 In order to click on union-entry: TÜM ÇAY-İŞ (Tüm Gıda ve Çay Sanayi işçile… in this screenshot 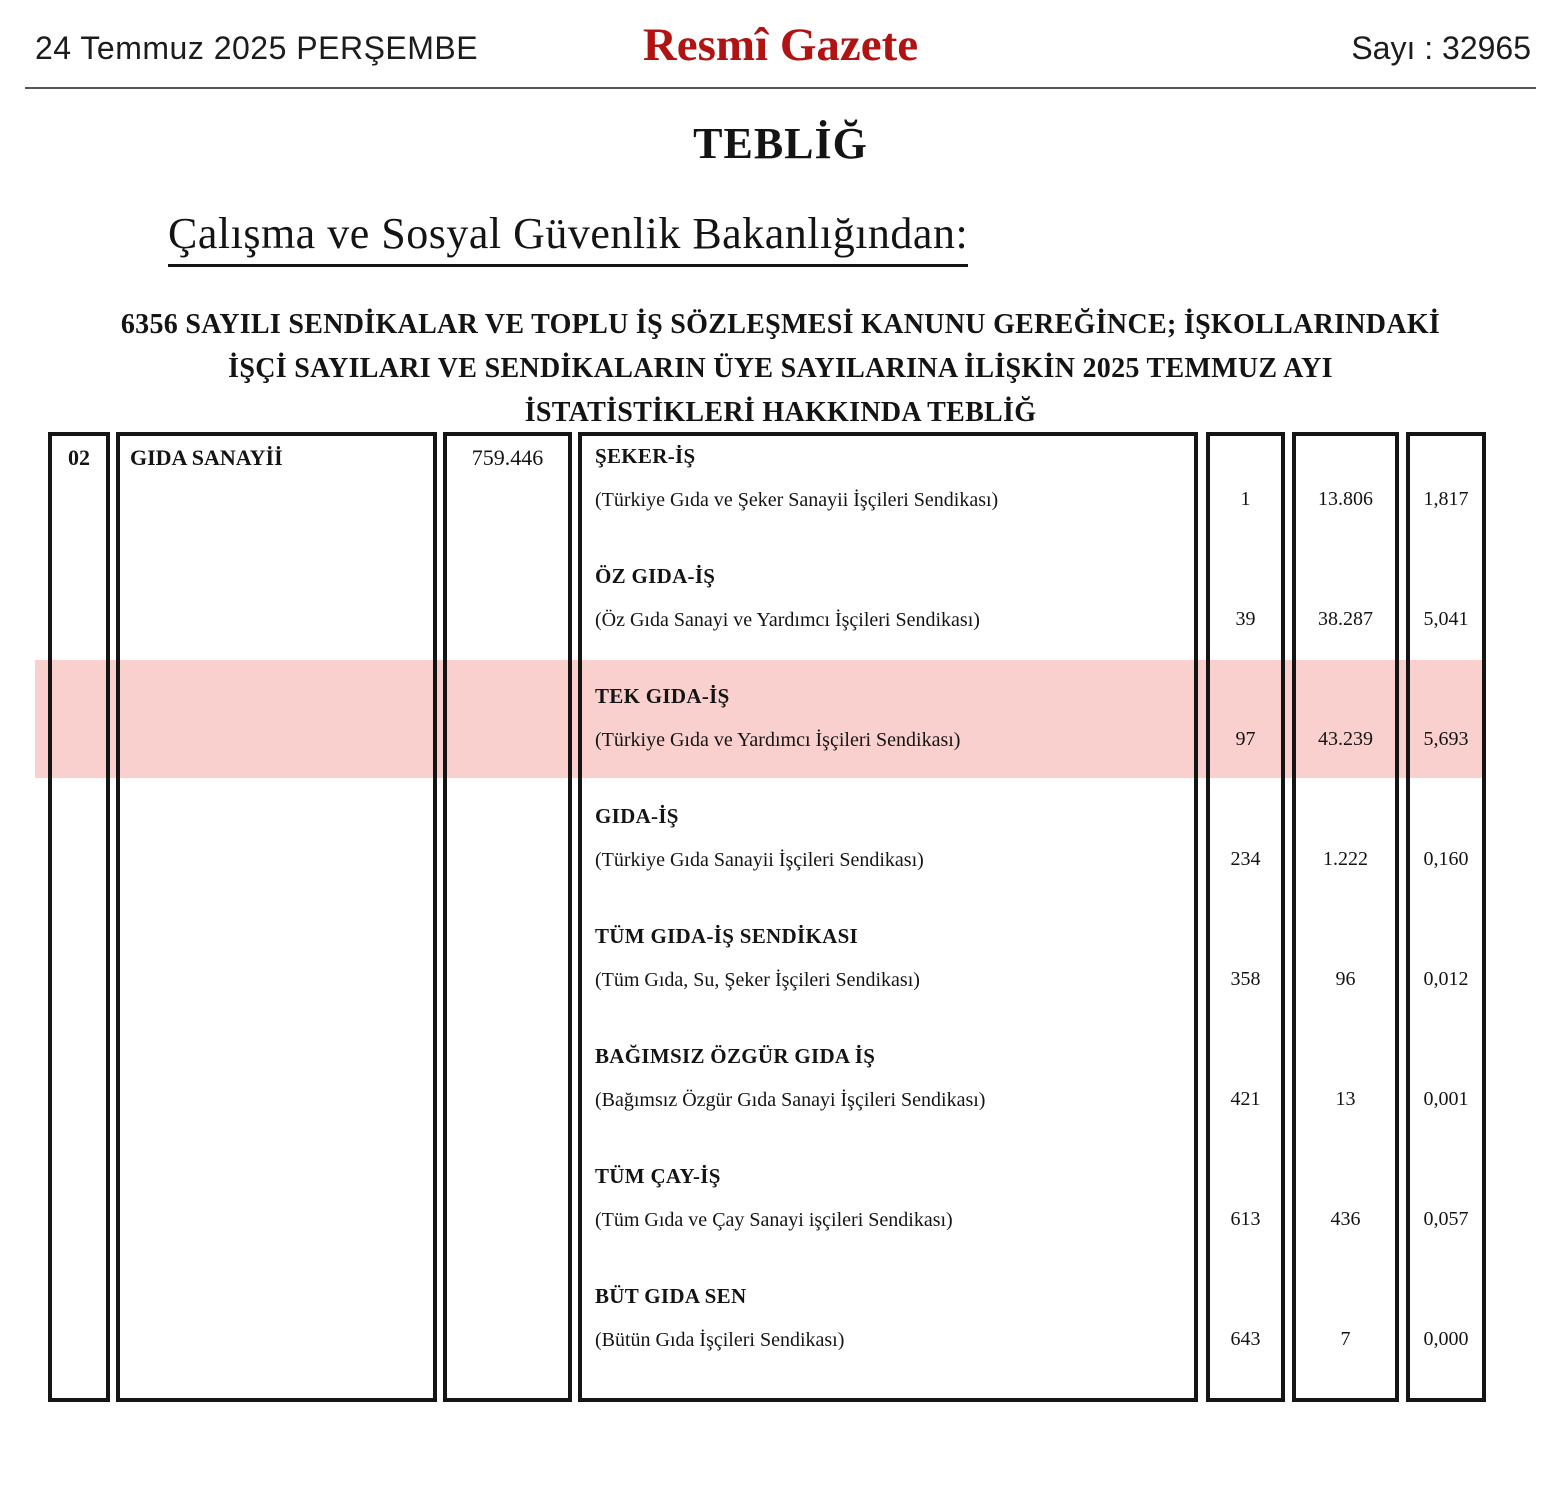, I will do `click(888, 1216)`.